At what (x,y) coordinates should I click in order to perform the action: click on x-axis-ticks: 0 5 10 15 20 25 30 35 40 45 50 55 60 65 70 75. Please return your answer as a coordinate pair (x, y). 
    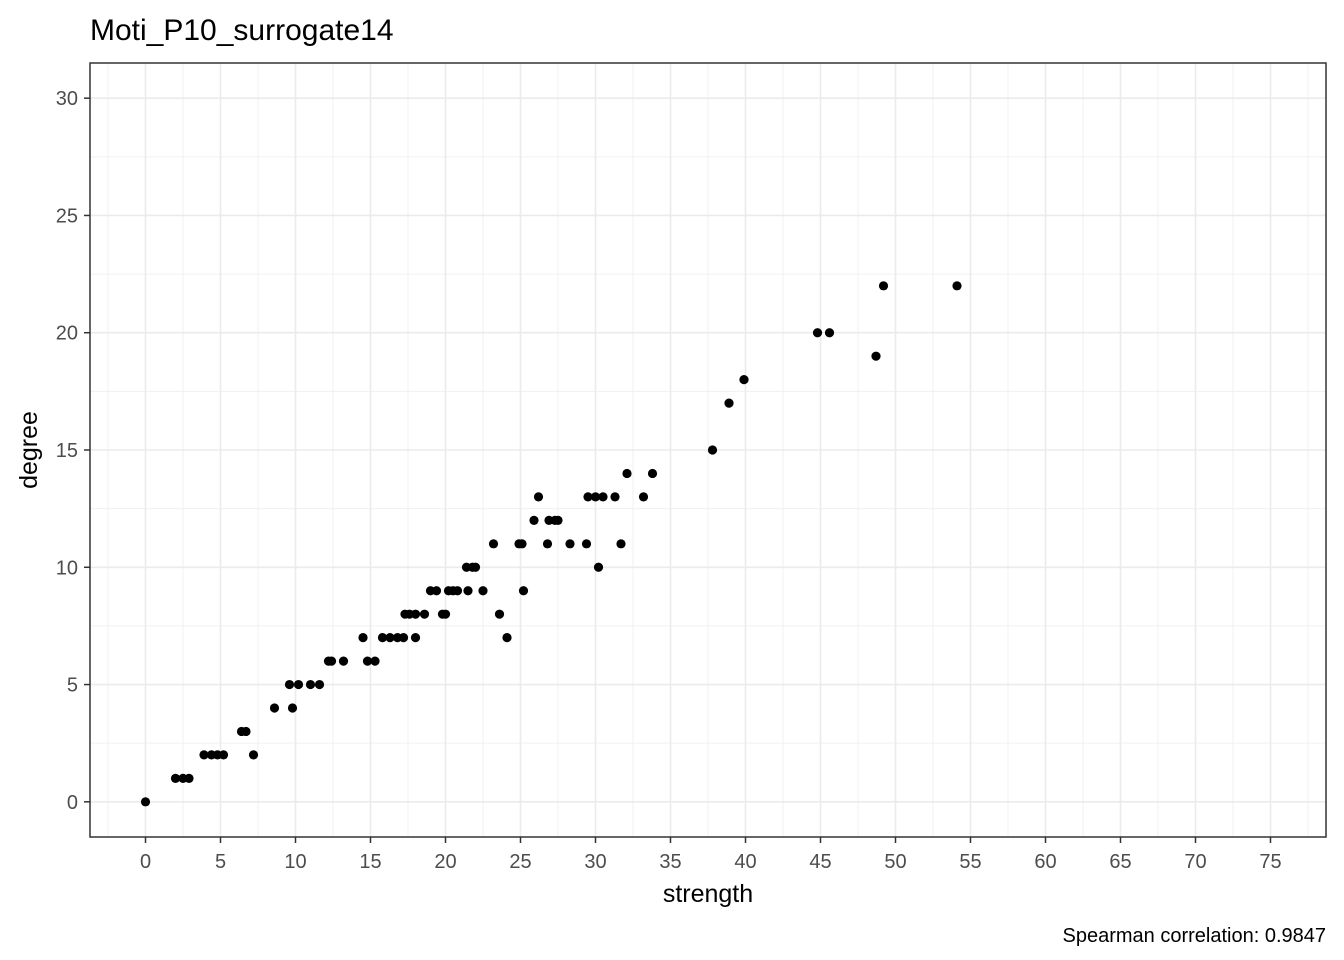
    Looking at the image, I should click on (711, 855).